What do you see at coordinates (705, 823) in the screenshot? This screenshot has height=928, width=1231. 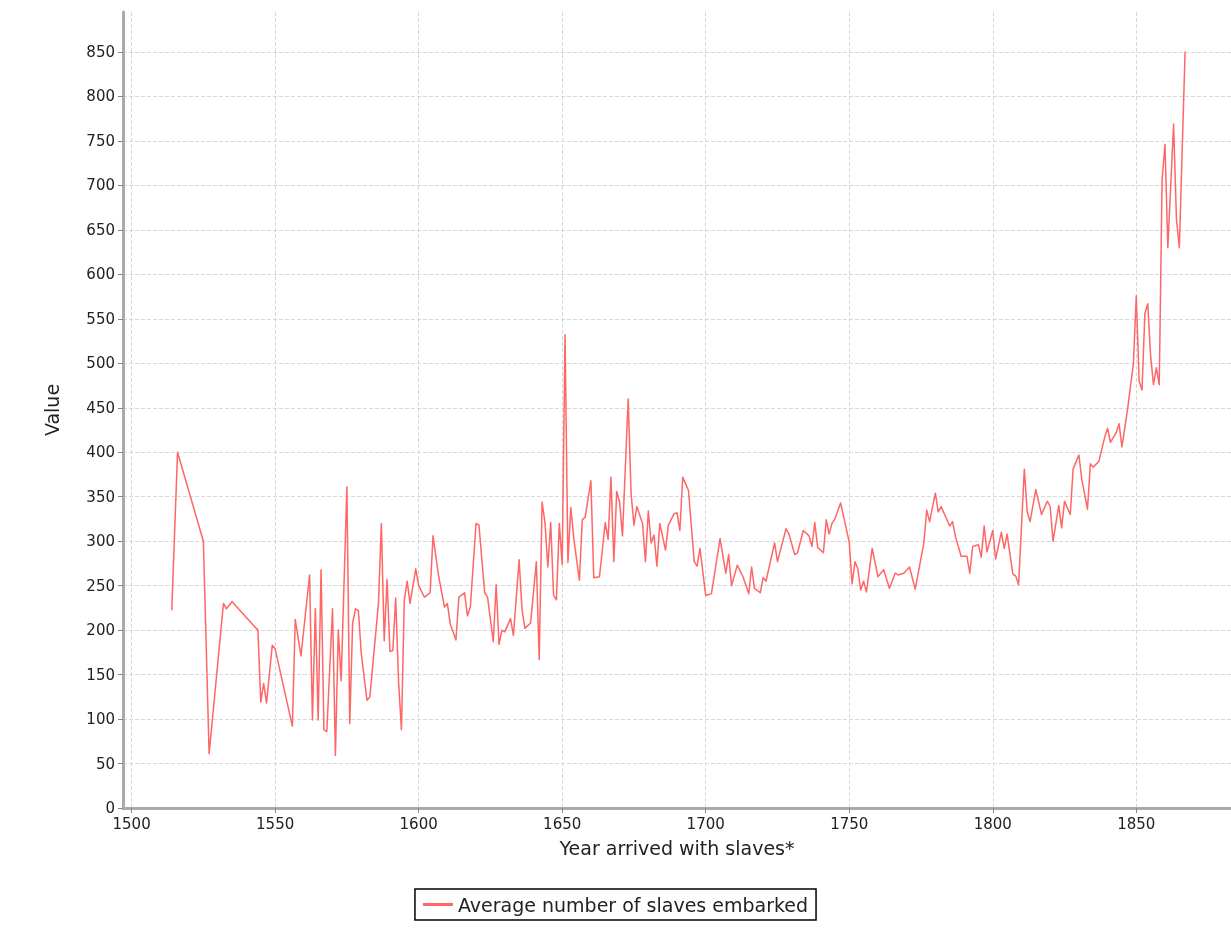 I see `x-tick-label: 1700` at bounding box center [705, 823].